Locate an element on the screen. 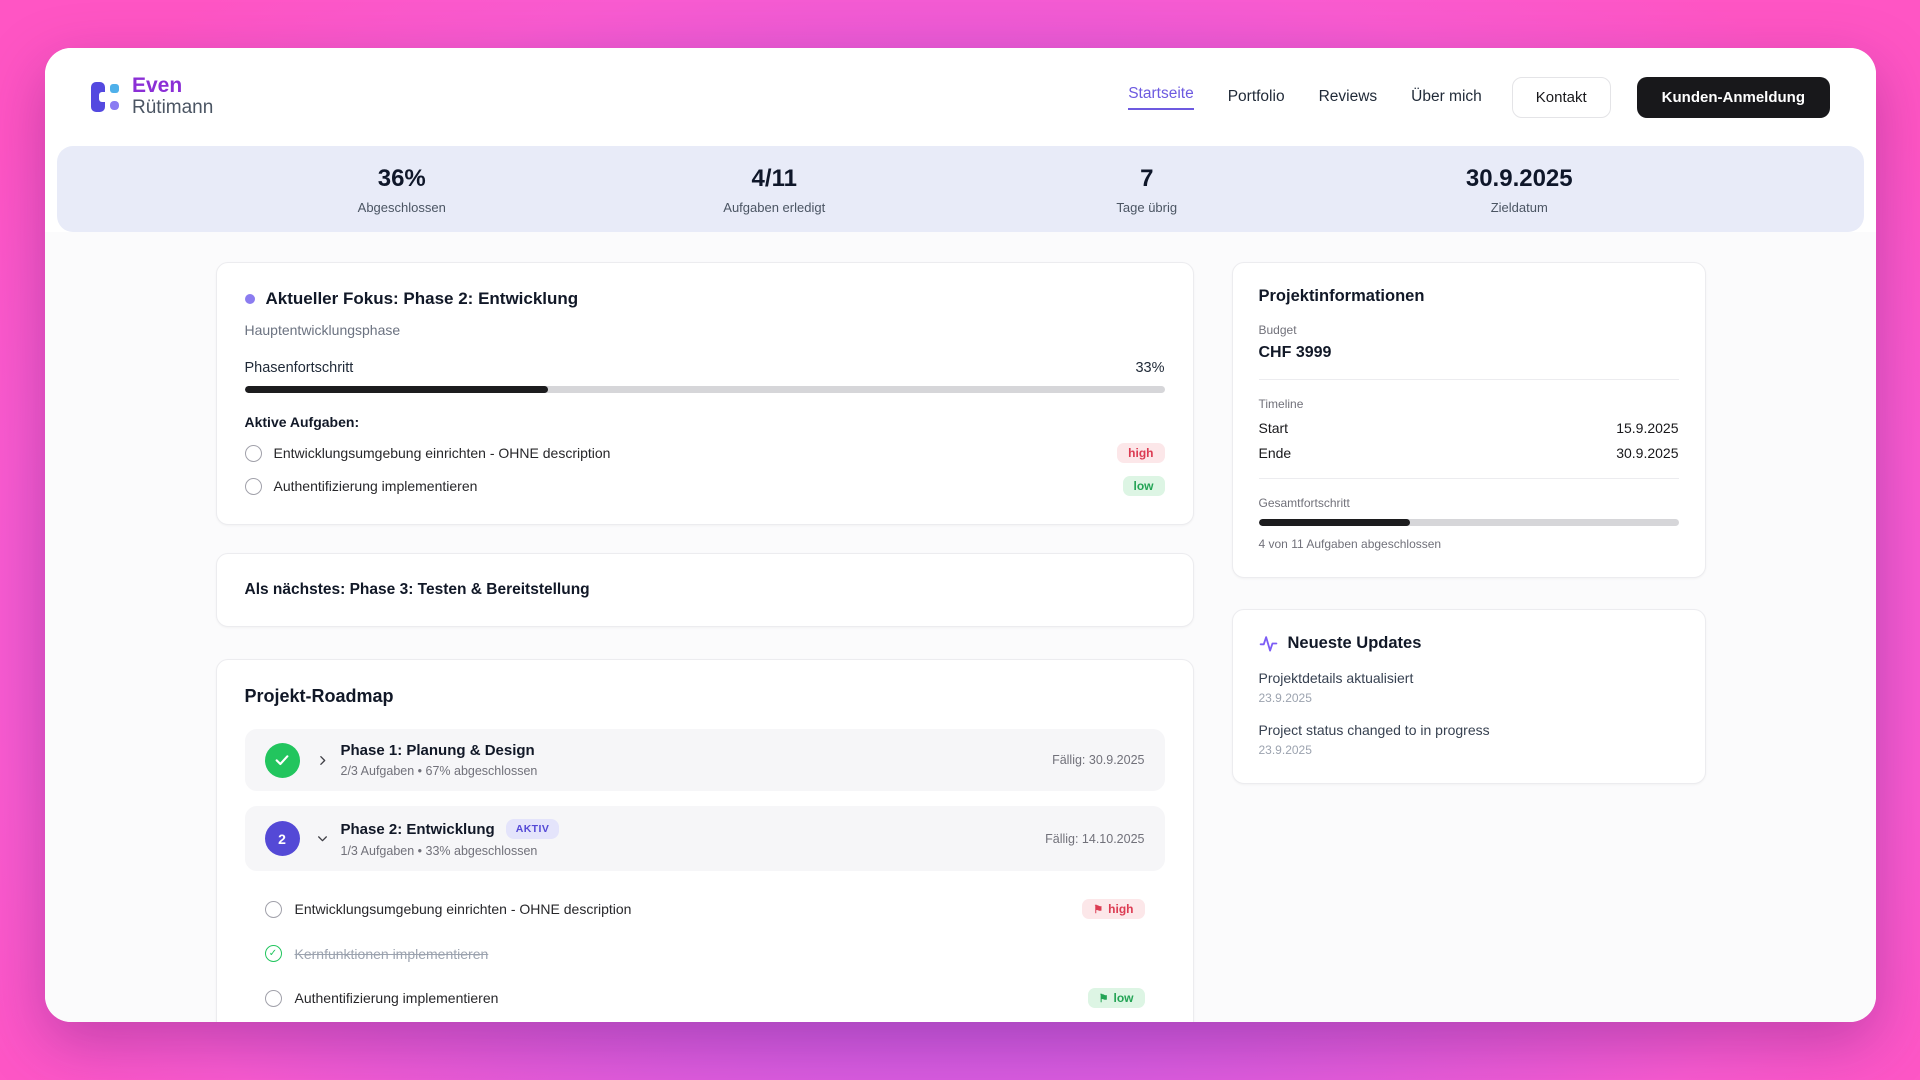 The image size is (1920, 1080). stat-value: 7 is located at coordinates (1147, 178).